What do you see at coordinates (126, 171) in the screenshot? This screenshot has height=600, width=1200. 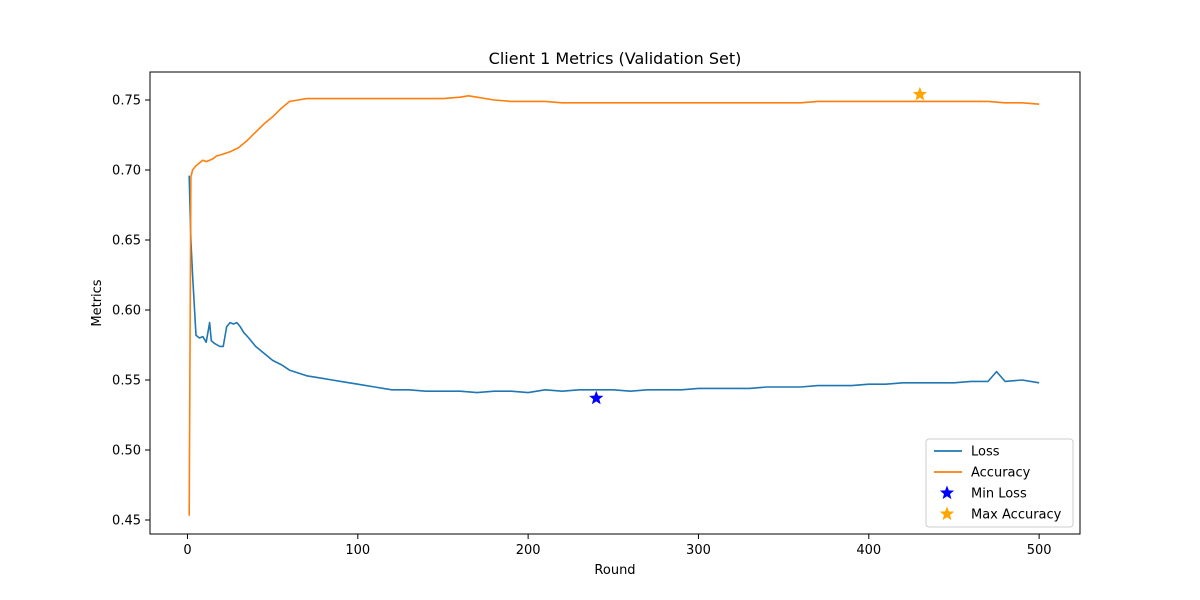 I see `y-tick-label: 0.70` at bounding box center [126, 171].